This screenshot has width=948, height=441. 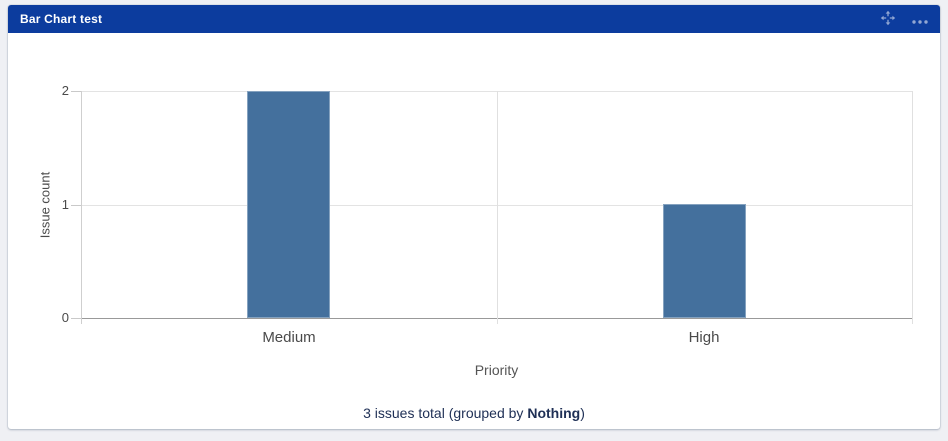 What do you see at coordinates (554, 413) in the screenshot?
I see `group-by-value: Nothing` at bounding box center [554, 413].